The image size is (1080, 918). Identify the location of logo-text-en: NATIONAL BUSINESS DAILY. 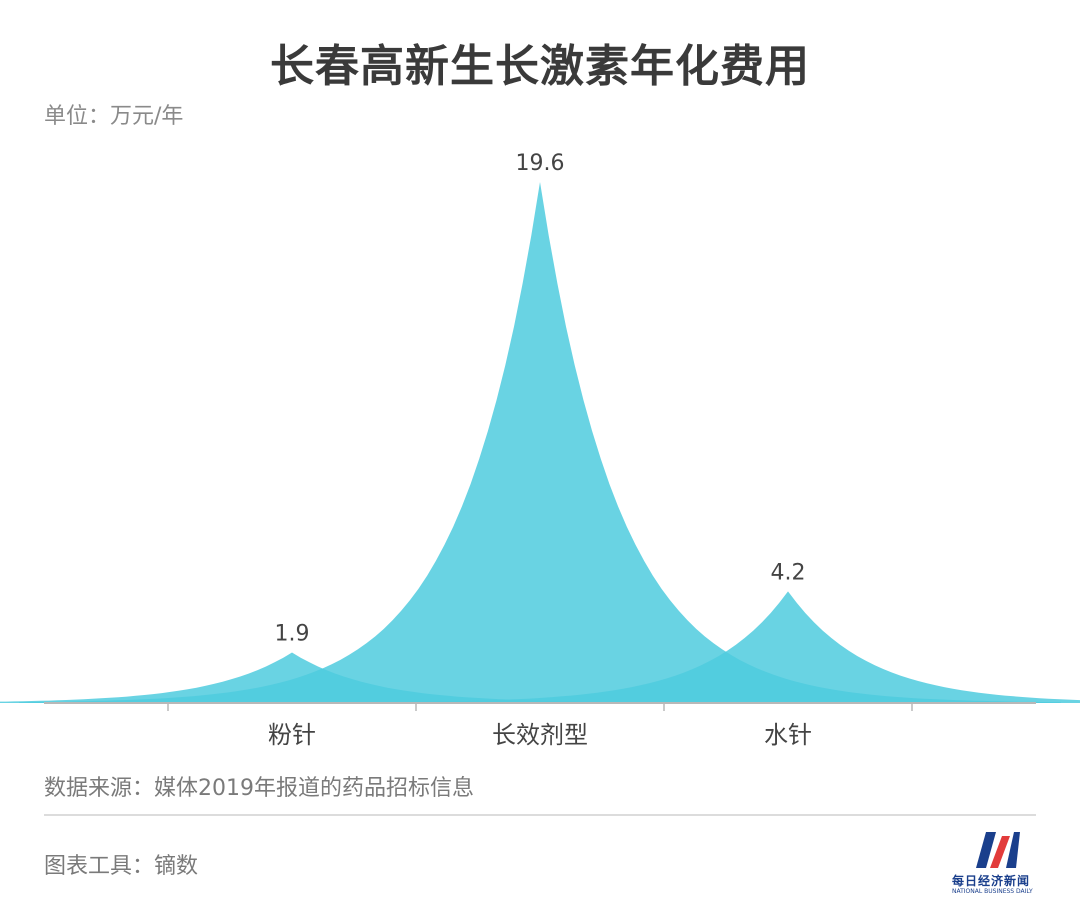
(992, 891).